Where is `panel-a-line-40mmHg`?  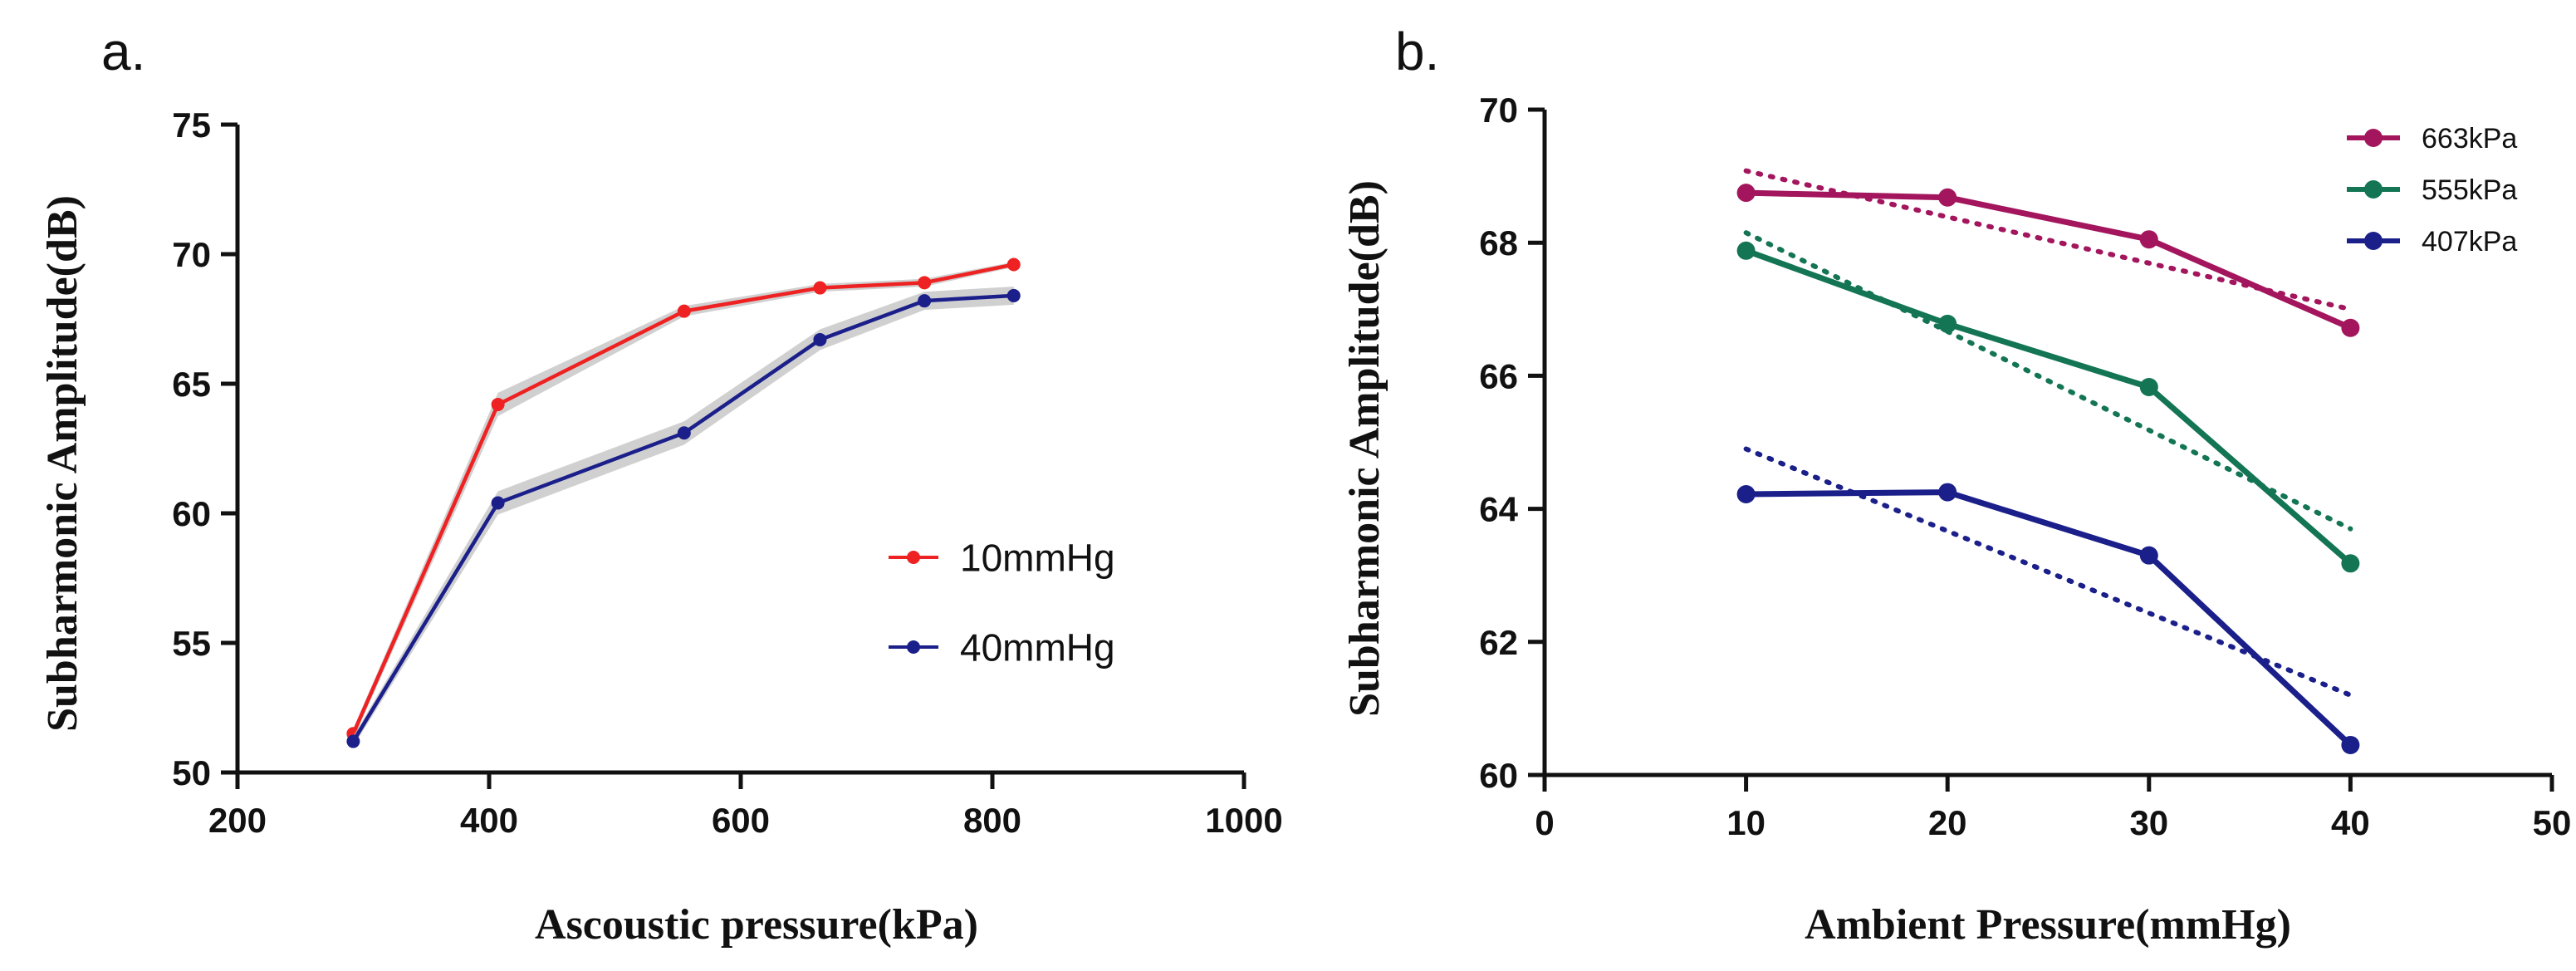
panel-a-line-40mmHg is located at coordinates (682, 518).